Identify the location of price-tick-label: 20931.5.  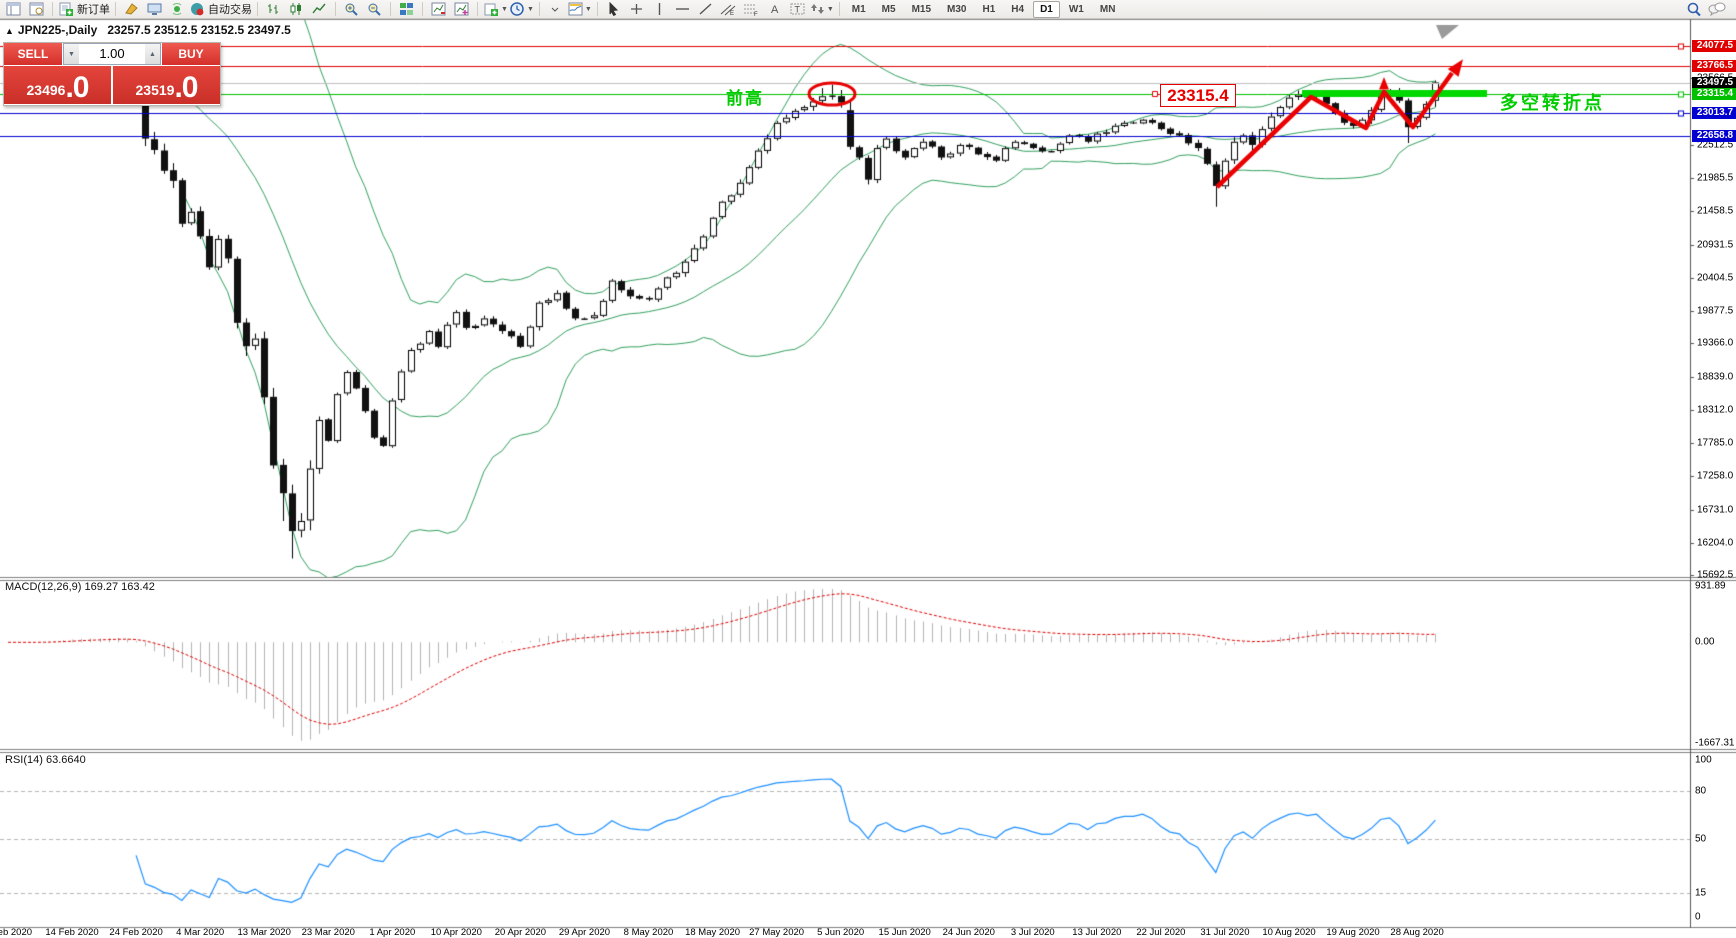
(1715, 244).